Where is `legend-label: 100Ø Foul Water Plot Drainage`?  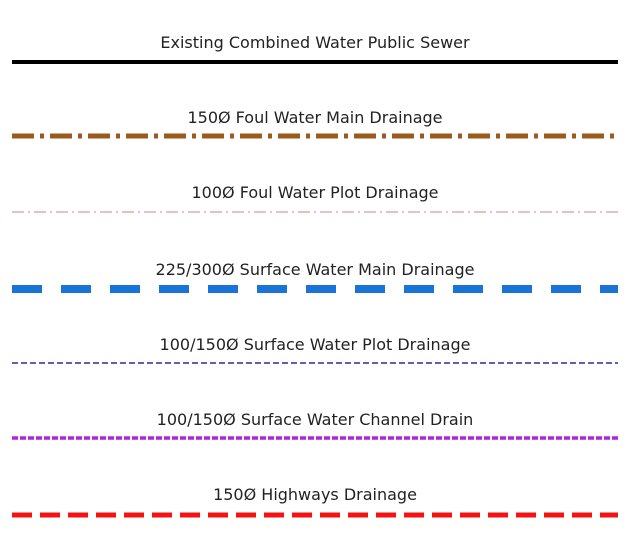 legend-label: 100Ø Foul Water Plot Drainage is located at coordinates (314, 192).